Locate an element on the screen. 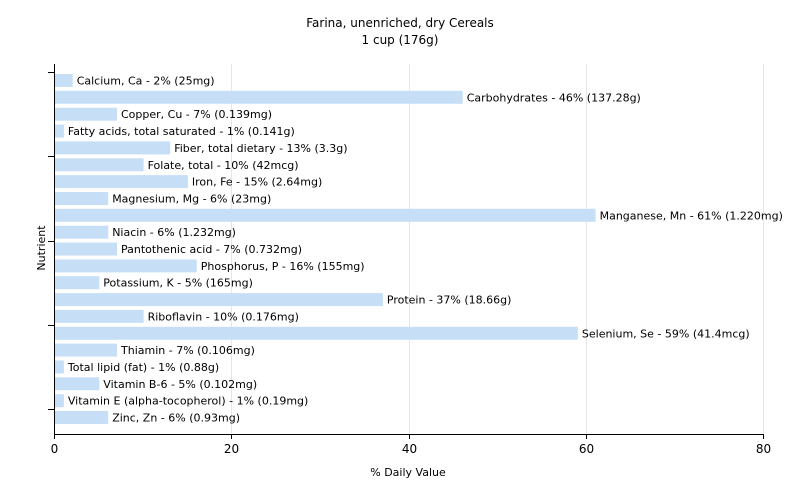 The width and height of the screenshot is (800, 500). bar-label: Vitamin B-6 - 5% (0.102mg) is located at coordinates (180, 384).